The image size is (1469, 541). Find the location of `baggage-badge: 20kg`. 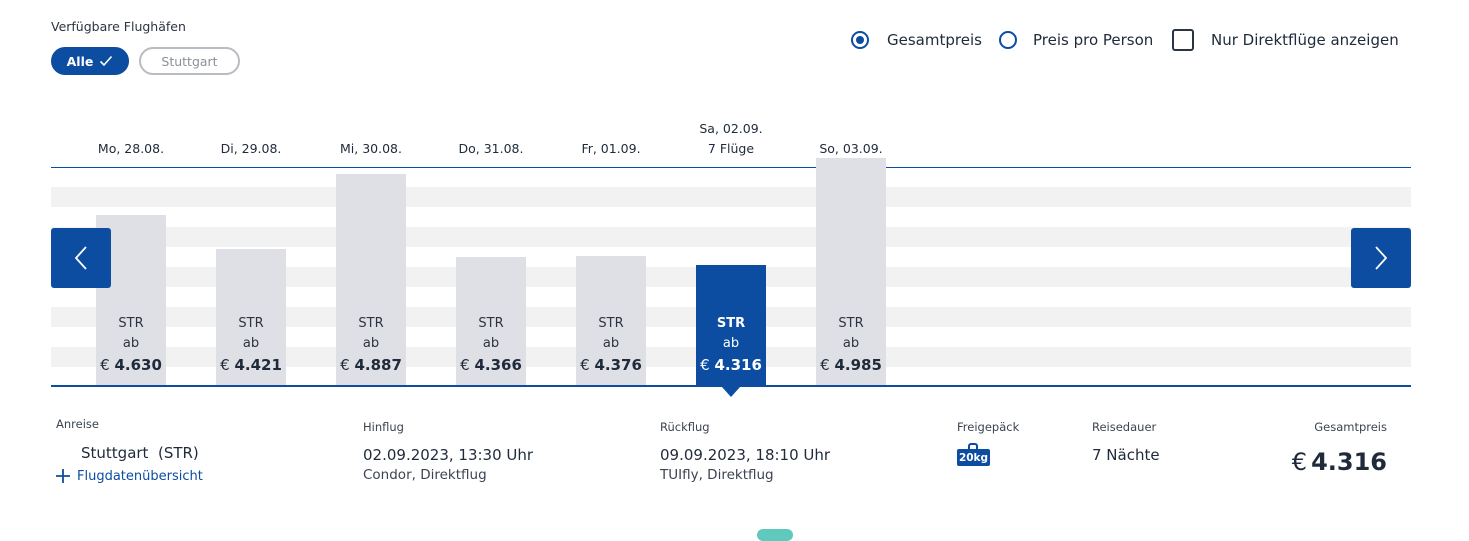

baggage-badge: 20kg is located at coordinates (973, 457).